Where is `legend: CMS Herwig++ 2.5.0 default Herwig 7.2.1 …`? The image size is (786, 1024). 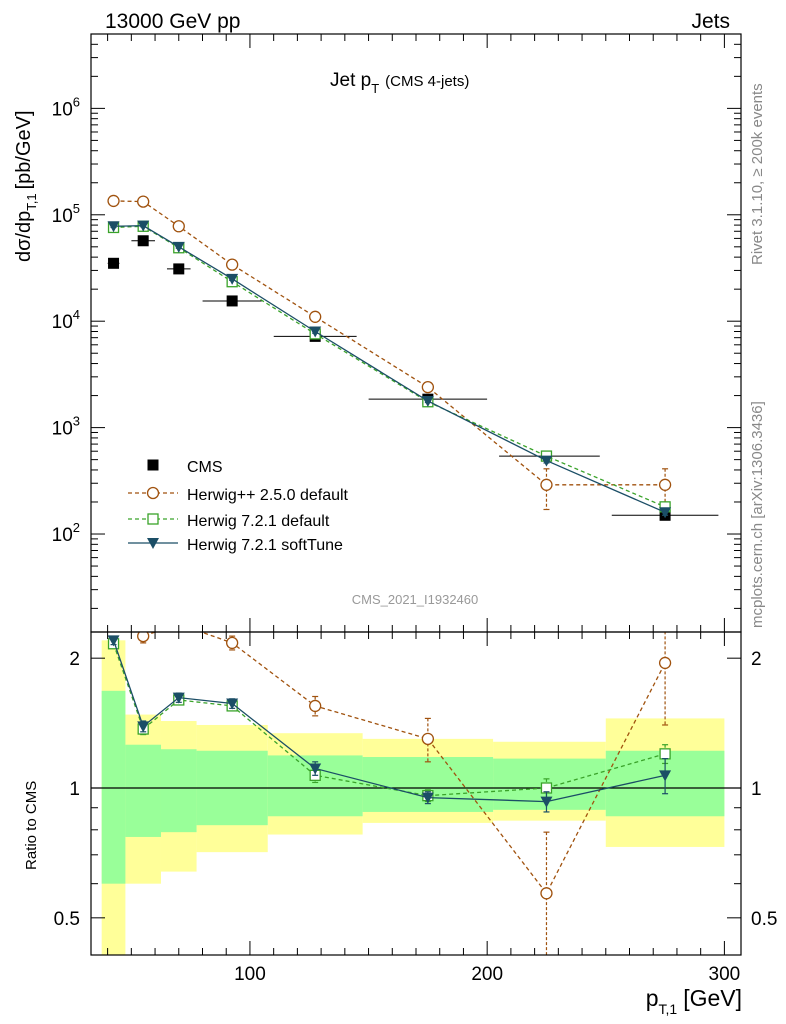
legend: CMS Herwig++ 2.5.0 default Herwig 7.2.1 … is located at coordinates (238, 506).